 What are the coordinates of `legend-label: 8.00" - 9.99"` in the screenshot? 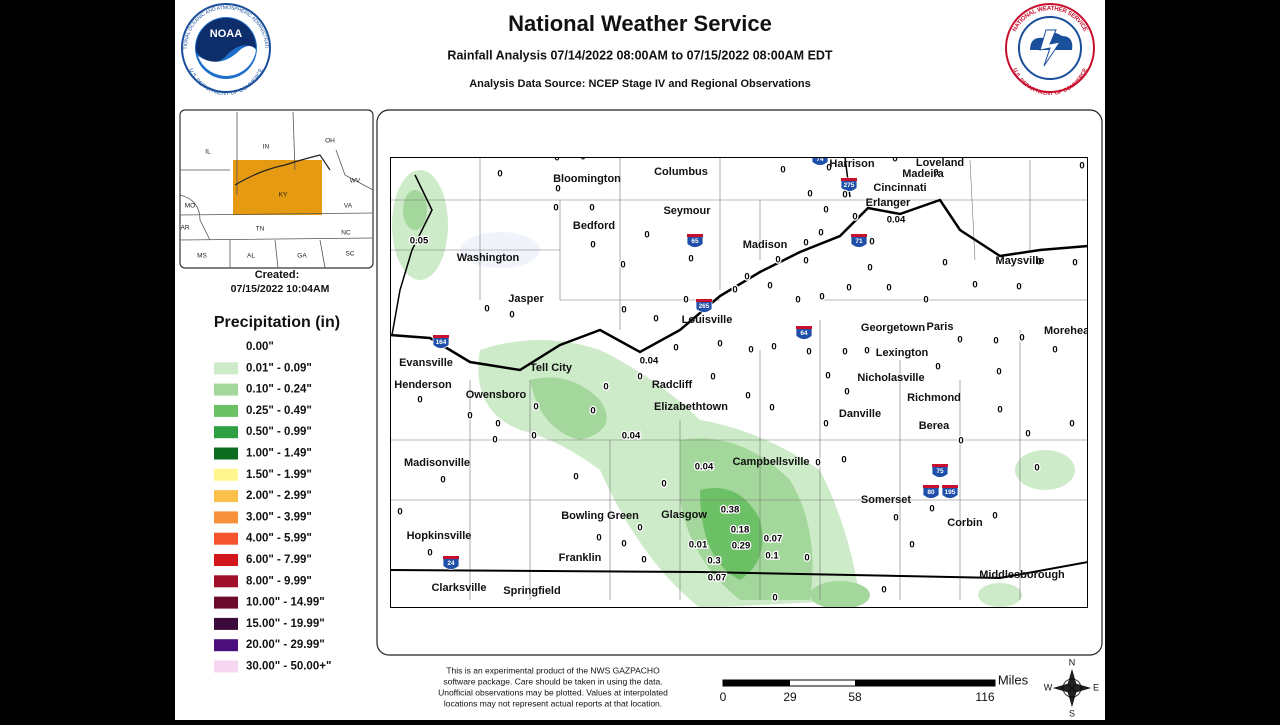 It's located at (279, 581).